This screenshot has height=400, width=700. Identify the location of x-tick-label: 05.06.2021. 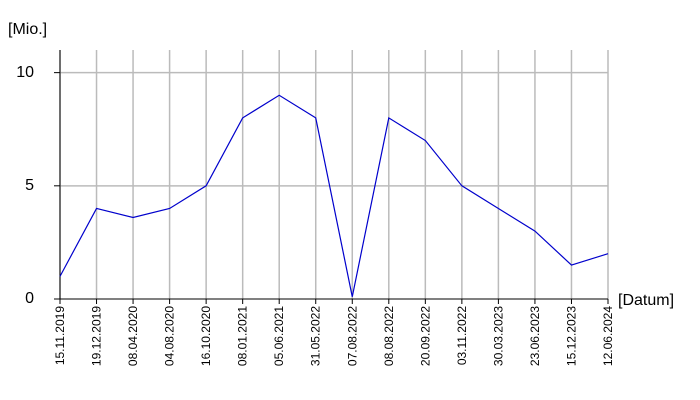
(279, 336).